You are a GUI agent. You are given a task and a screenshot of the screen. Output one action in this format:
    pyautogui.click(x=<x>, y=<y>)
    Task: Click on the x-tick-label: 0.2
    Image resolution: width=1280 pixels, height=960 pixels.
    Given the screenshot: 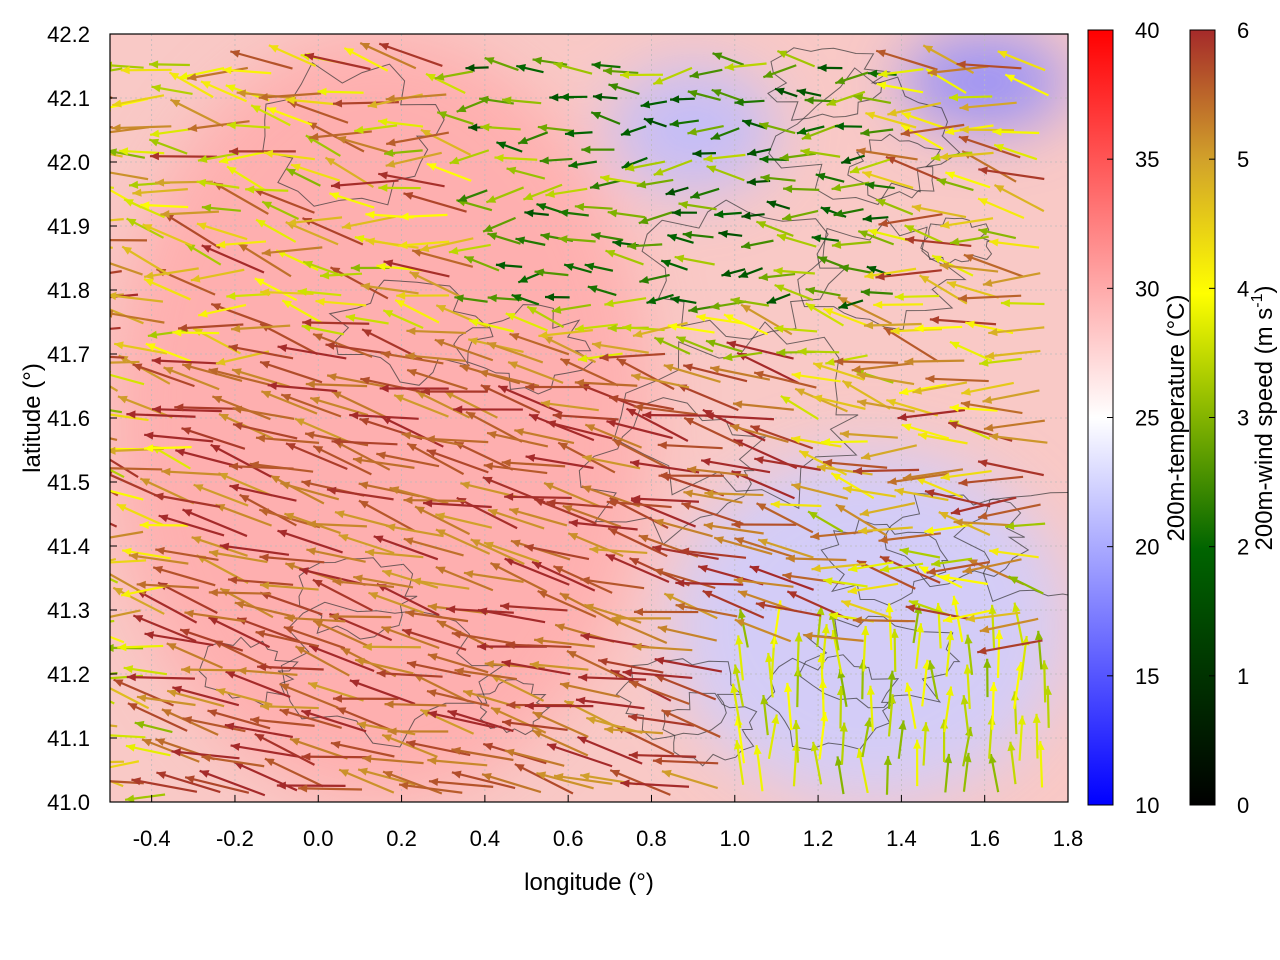 What is the action you would take?
    pyautogui.click(x=401, y=838)
    